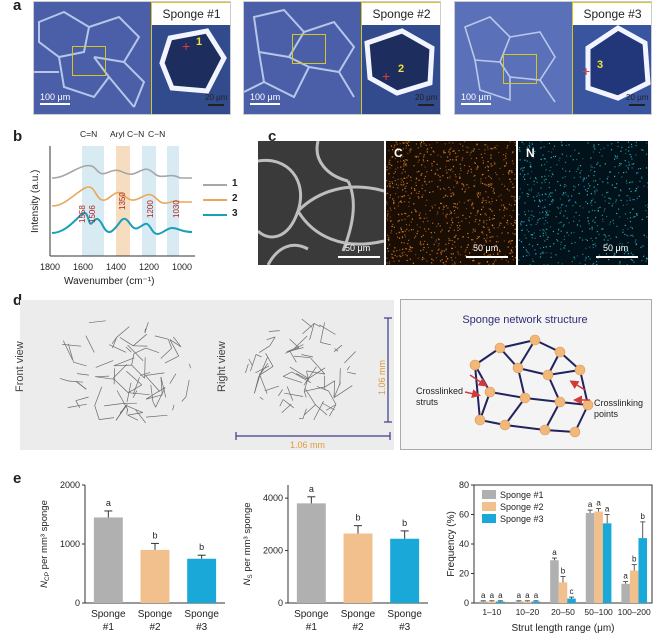  I want to click on inset-sponge-3: + Sponge #3 3 20 μm, so click(611, 58).